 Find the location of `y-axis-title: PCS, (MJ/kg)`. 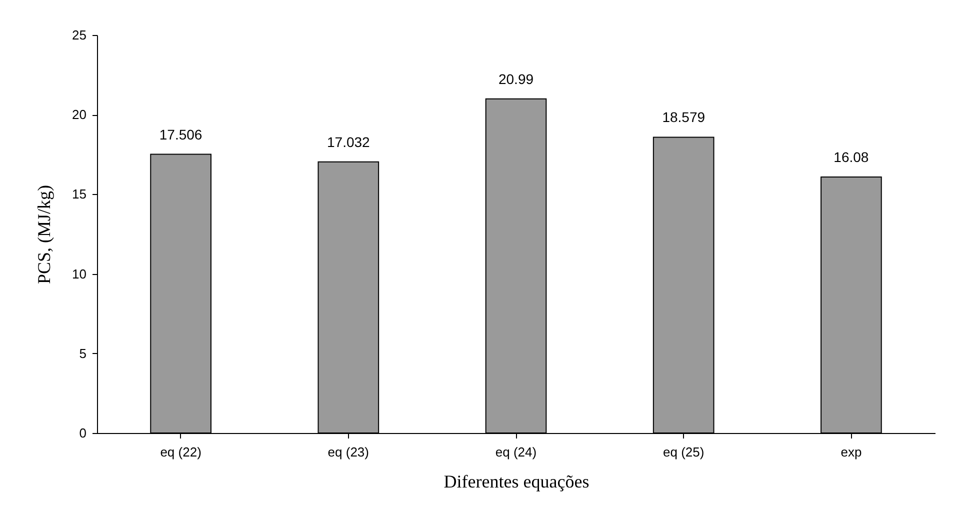

y-axis-title: PCS, (MJ/kg) is located at coordinates (44, 234).